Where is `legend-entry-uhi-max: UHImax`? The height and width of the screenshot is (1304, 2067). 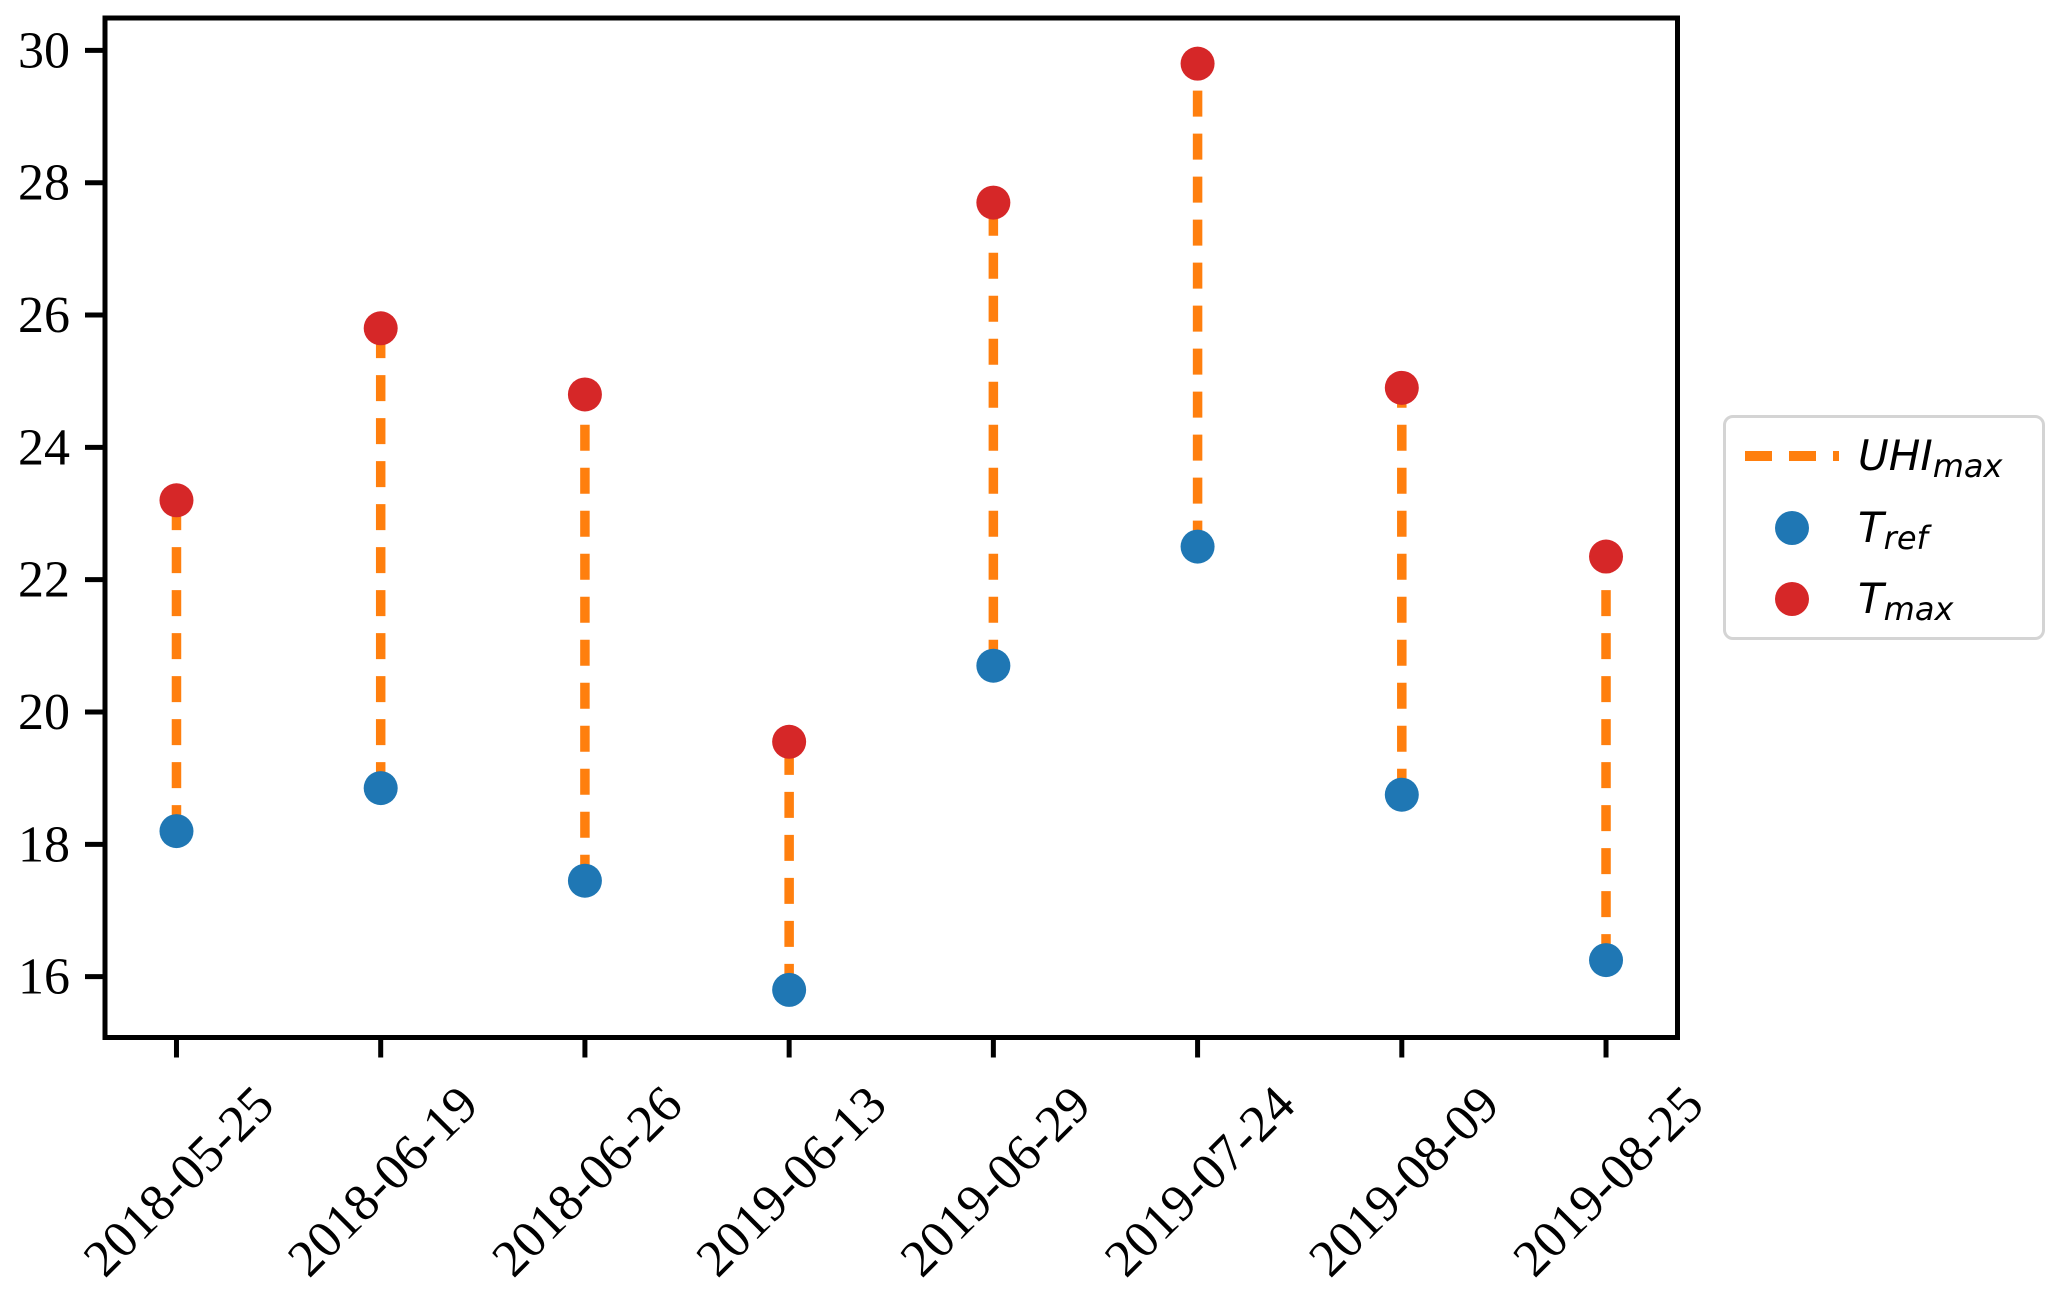
legend-entry-uhi-max: UHImax is located at coordinates (1884, 456).